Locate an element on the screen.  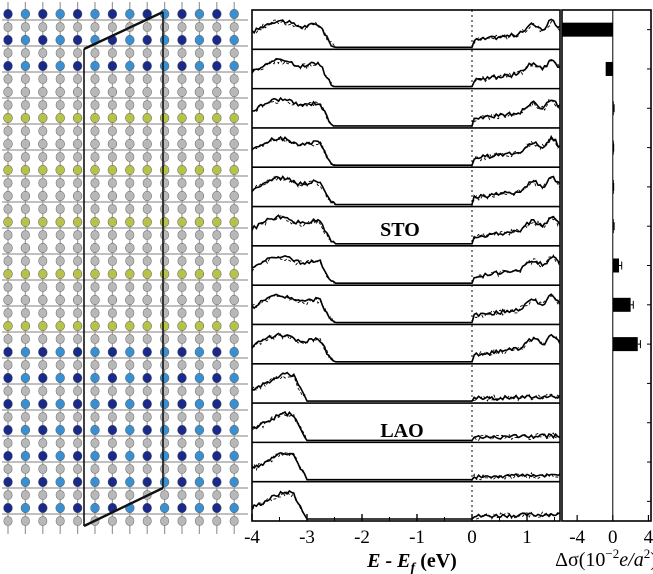
unit-cell-top is located at coordinates (123, 30).